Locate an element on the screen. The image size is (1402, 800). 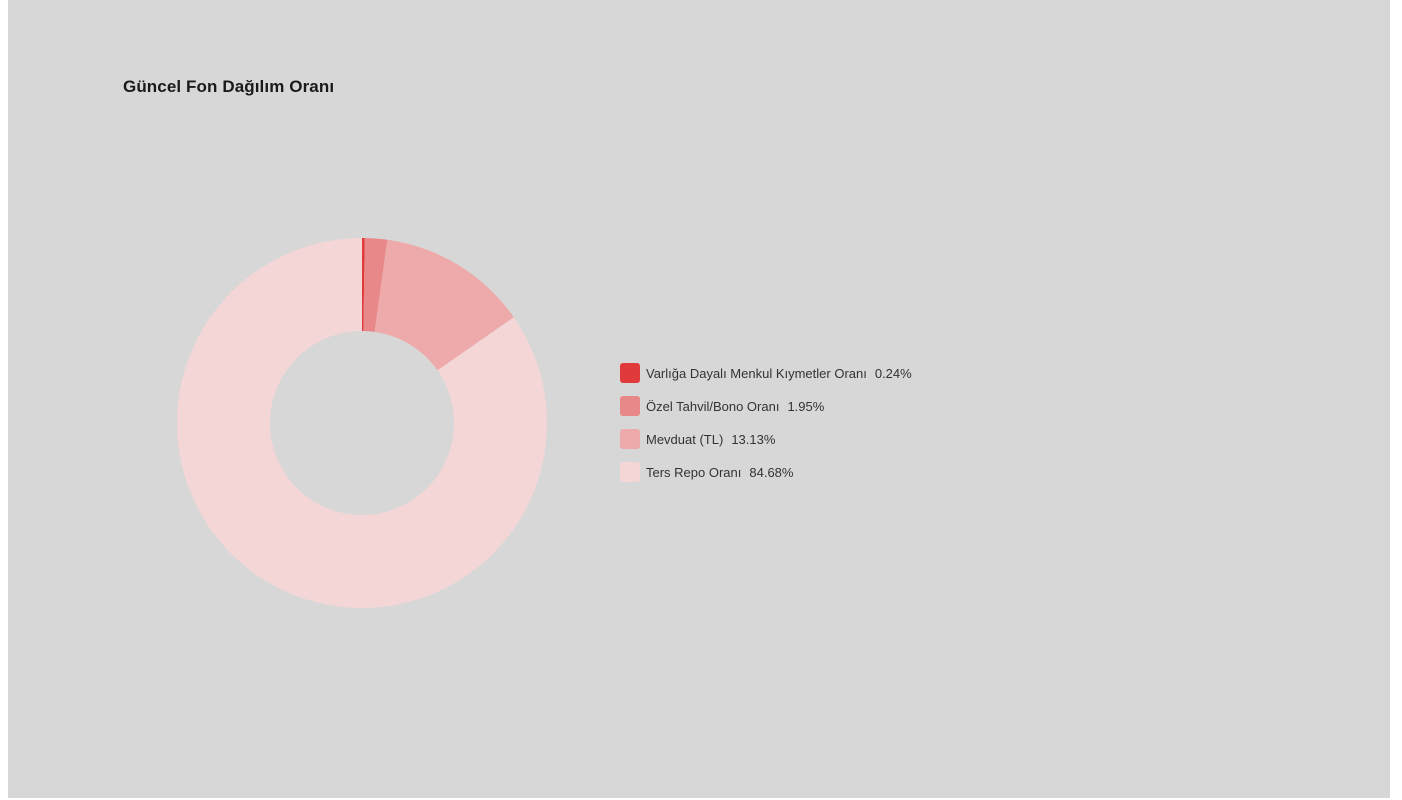
chart-title: Güncel Fon Dağılım Oranı is located at coordinates (229, 86).